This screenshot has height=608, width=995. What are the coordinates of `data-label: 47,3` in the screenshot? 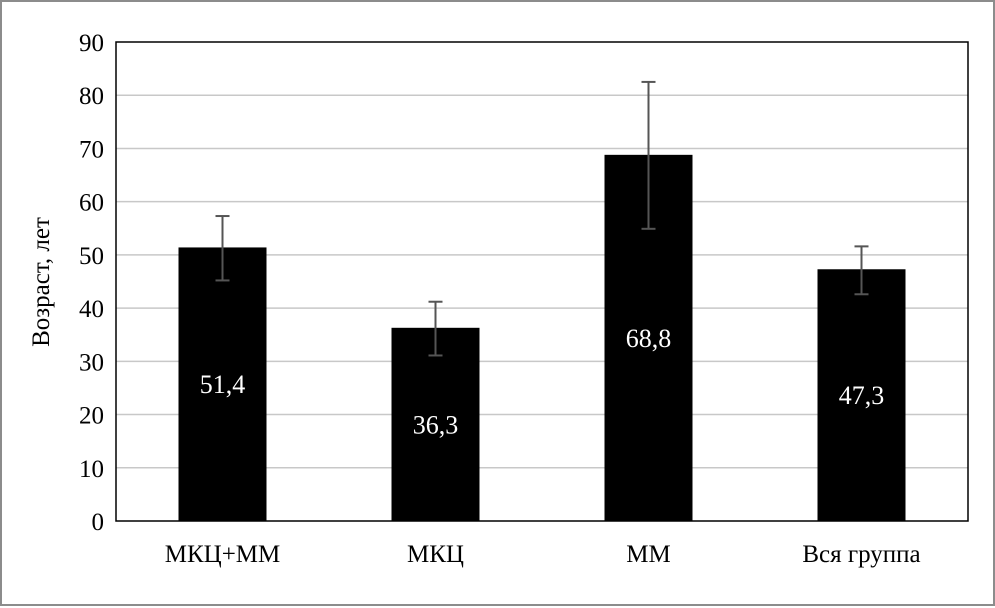 It's located at (862, 395).